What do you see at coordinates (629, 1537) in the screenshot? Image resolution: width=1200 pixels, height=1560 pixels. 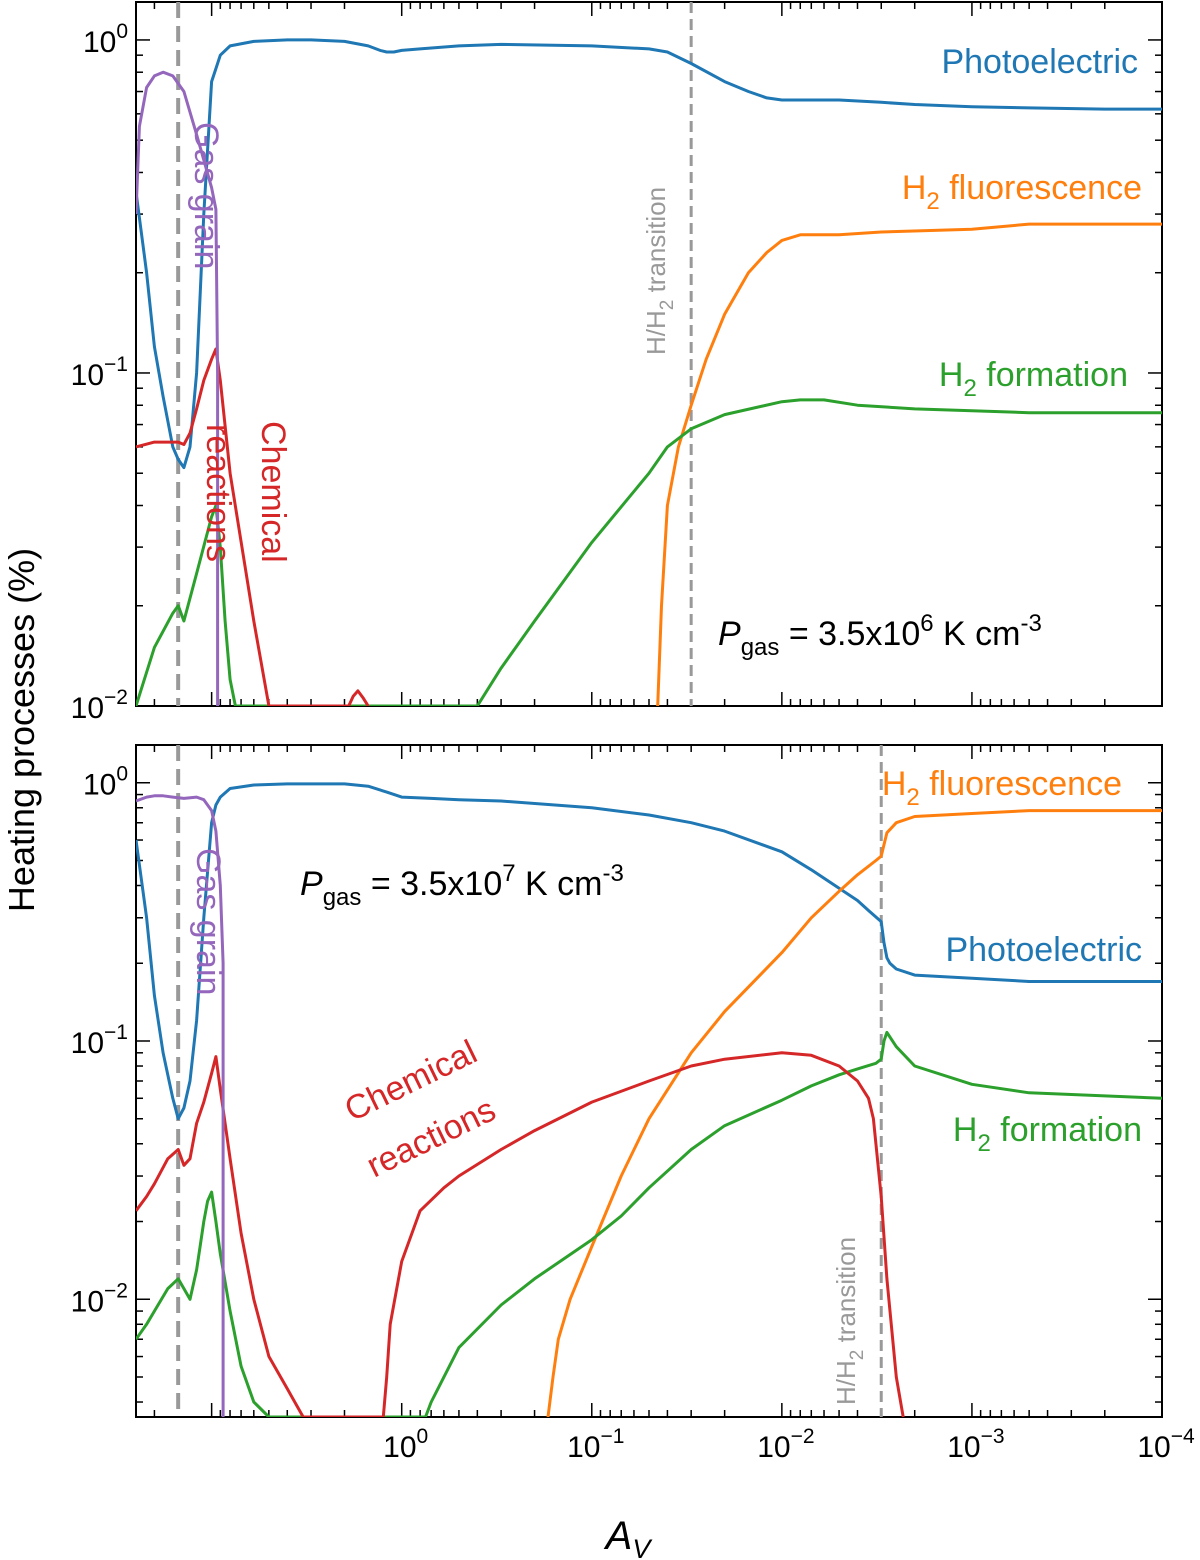 I see `x-axis-label: AV` at bounding box center [629, 1537].